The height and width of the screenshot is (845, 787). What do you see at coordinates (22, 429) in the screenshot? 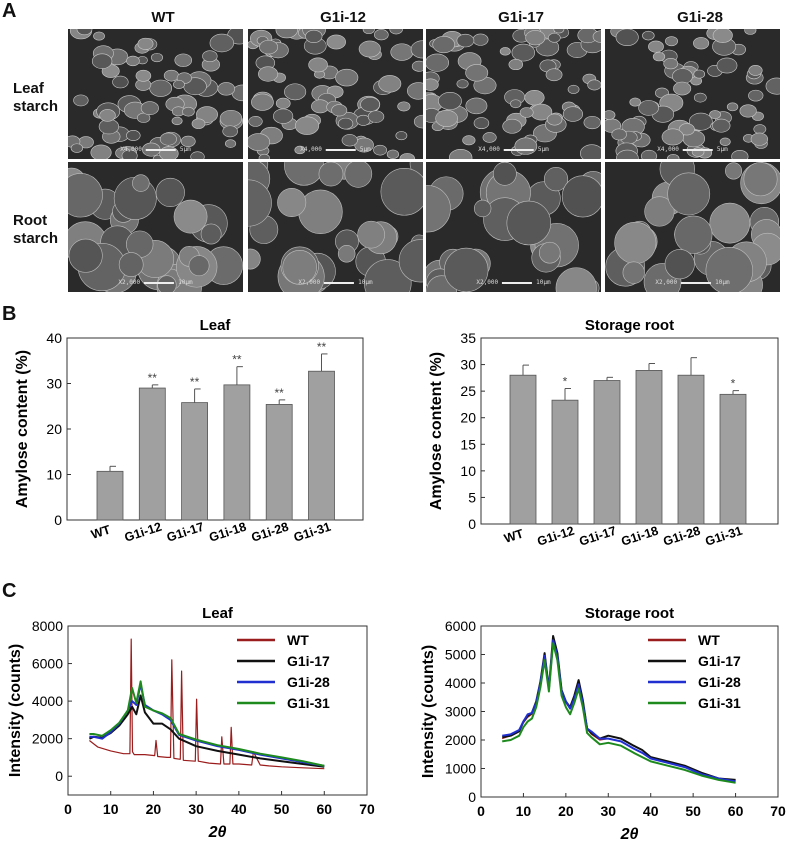
I see `y-axis-label: Amylose content (%)` at bounding box center [22, 429].